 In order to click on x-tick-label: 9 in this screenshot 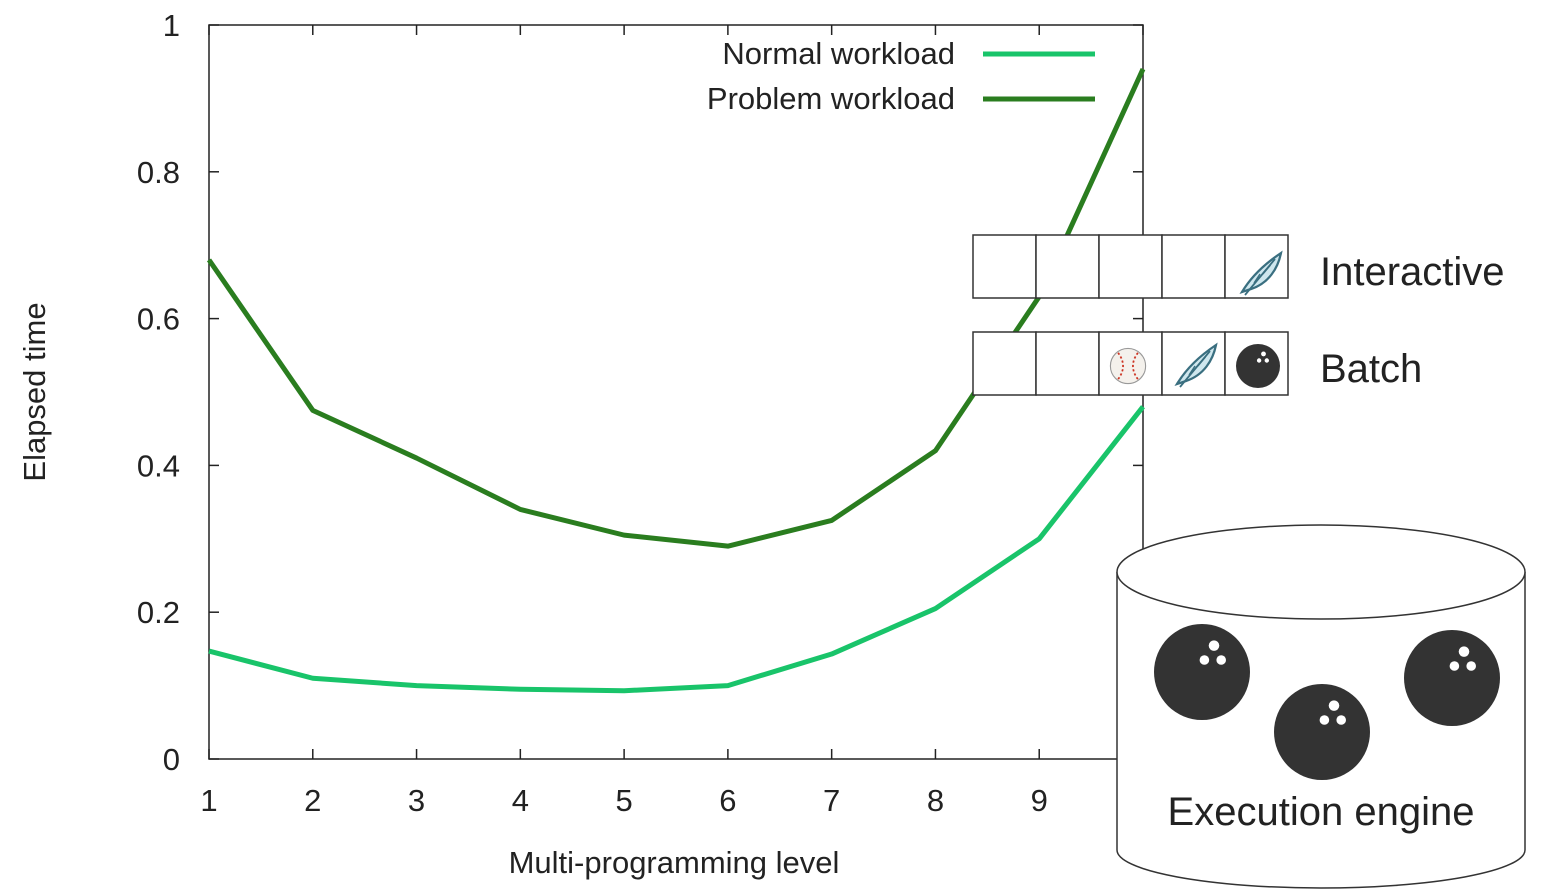, I will do `click(1039, 800)`.